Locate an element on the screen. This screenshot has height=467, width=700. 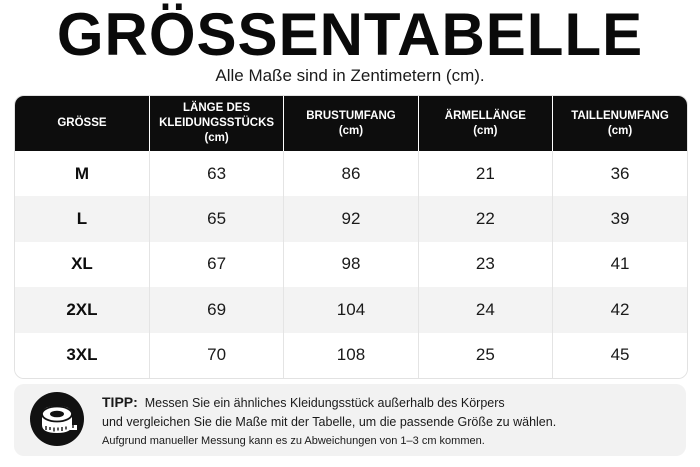
cell-chest: 104 is located at coordinates (351, 310).